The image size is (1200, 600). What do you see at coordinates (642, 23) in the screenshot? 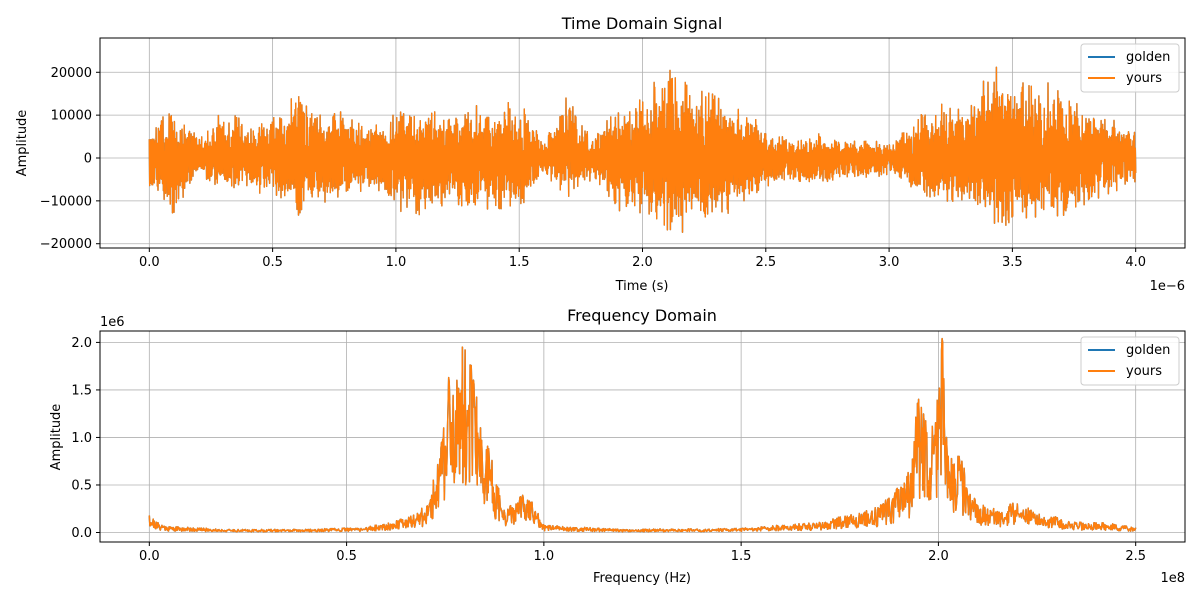
I see `chart-title: Time Domain Signal` at bounding box center [642, 23].